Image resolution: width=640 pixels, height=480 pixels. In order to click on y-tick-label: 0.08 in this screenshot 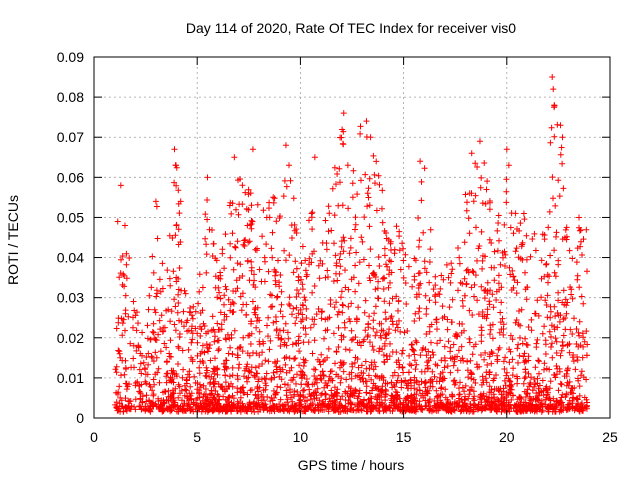, I will do `click(70, 97)`.